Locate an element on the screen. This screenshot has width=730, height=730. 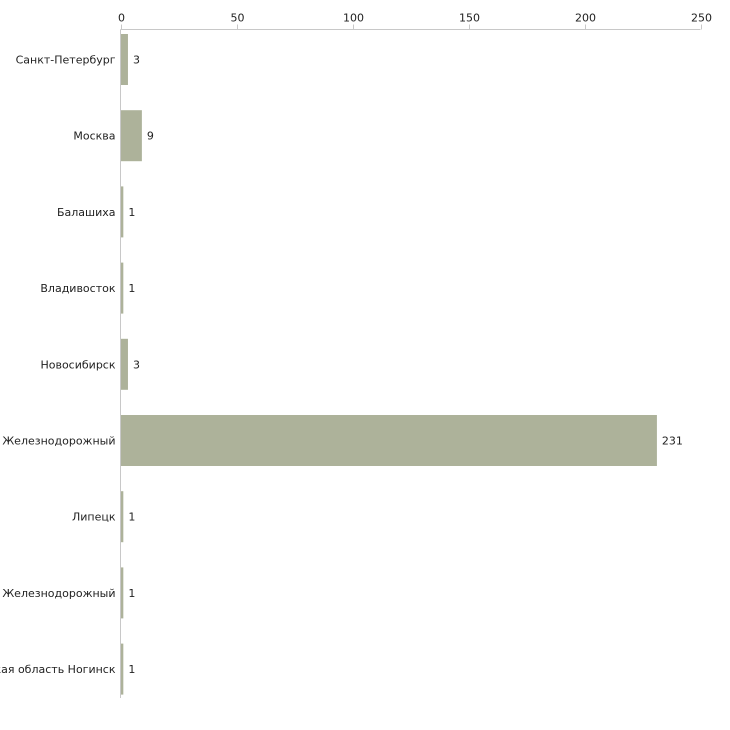
x-tick-label: 100 is located at coordinates (353, 18).